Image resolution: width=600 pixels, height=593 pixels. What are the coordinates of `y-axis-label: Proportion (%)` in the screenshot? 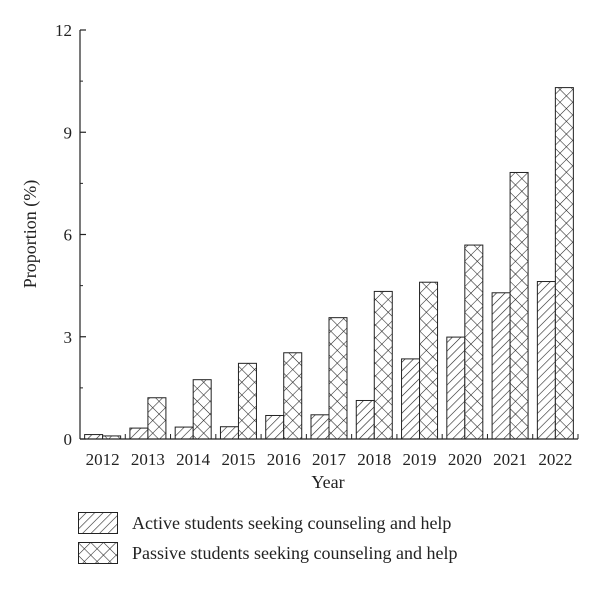 It's located at (30, 234).